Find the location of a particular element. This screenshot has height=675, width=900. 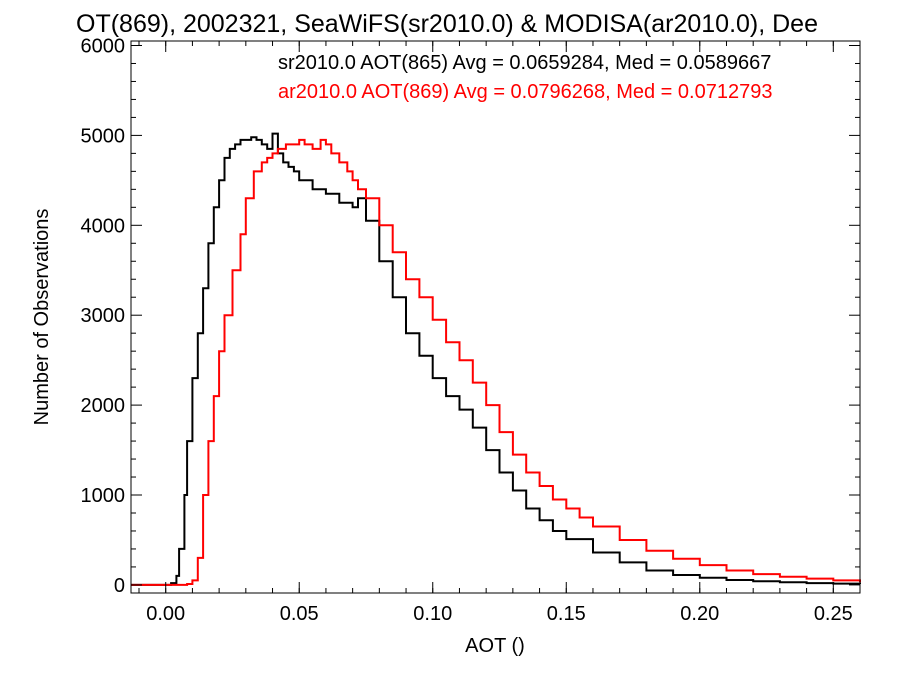

x-tick-label: 0.15 is located at coordinates (566, 614).